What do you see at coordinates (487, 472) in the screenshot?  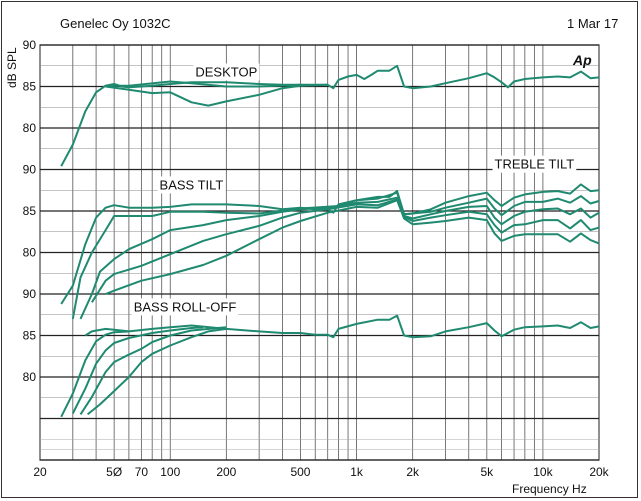 I see `x-tick-label: 5k` at bounding box center [487, 472].